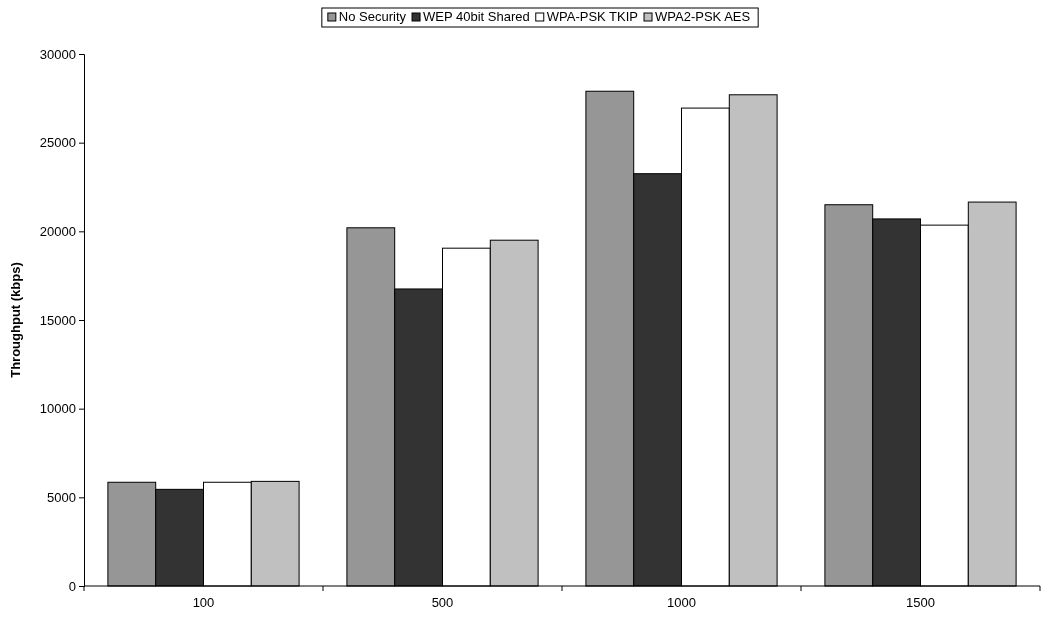 This screenshot has width=1048, height=617. Describe the element at coordinates (203, 602) in the screenshot. I see `x-tick-label: 100` at that location.